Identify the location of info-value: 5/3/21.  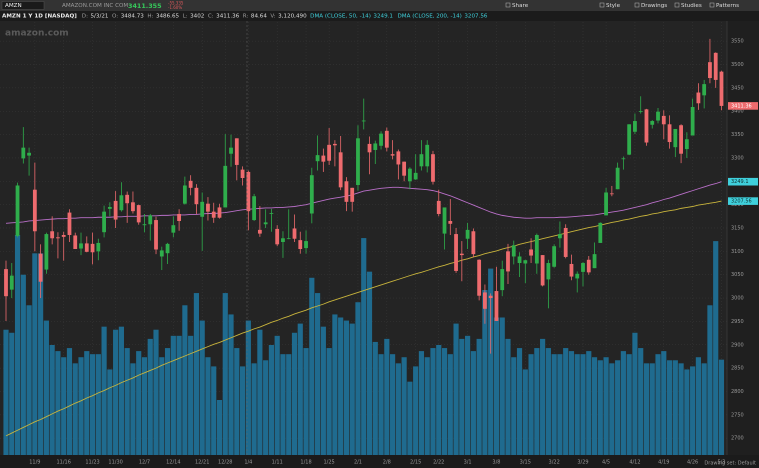
(99, 17).